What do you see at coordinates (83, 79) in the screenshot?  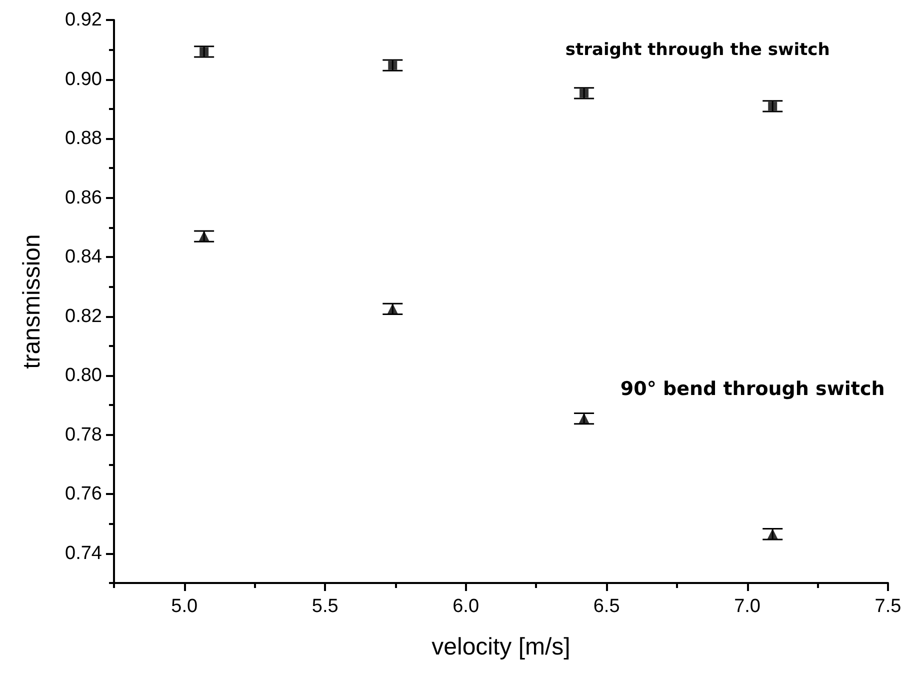 I see `y-tick-label: 0.90` at bounding box center [83, 79].